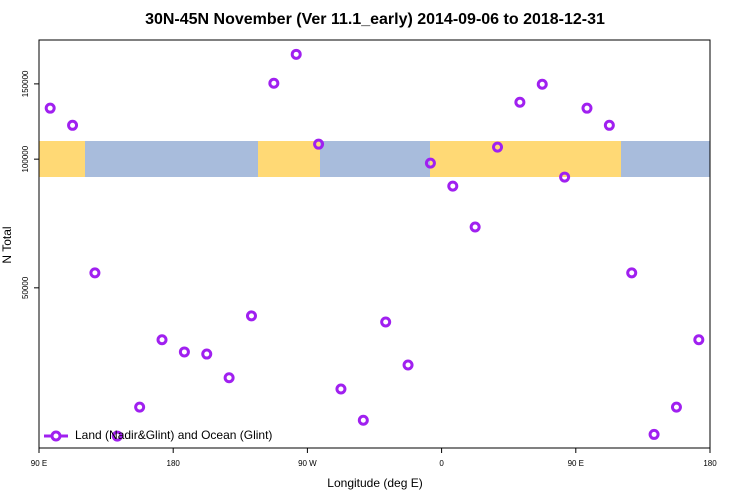 This screenshot has height=500, width=750. Describe the element at coordinates (25, 83) in the screenshot. I see `y-tick-label: 150000` at that location.